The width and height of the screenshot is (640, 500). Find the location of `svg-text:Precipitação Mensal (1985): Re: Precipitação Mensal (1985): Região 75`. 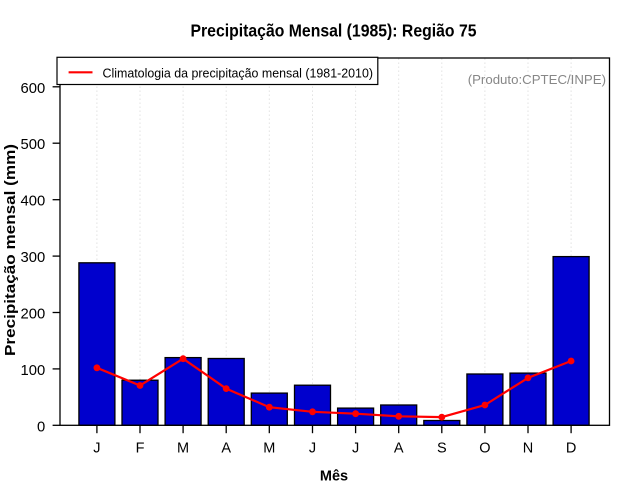

svg-text:Precipitação Mensal (1985): Re: Precipitação Mensal (1985): Região 75 is located at coordinates (334, 30).